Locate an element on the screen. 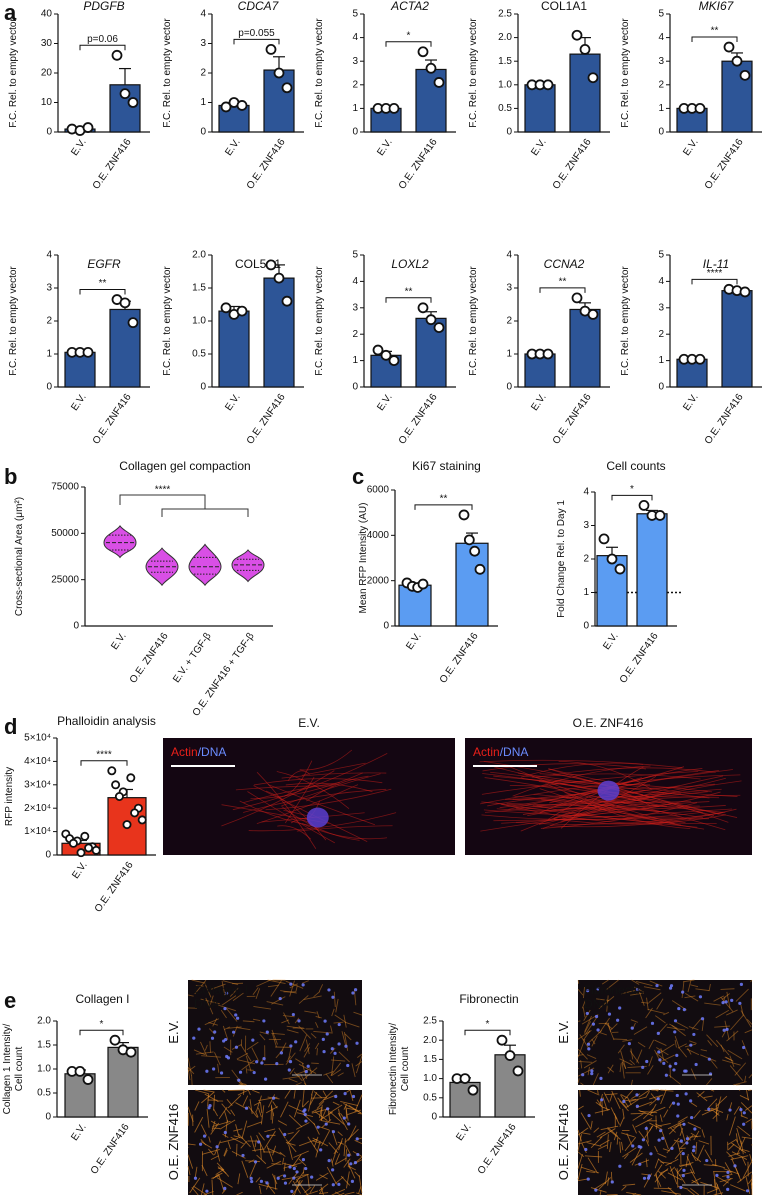  y-axis-label: Fibronectin Intensity/ is located at coordinates (393, 1069).